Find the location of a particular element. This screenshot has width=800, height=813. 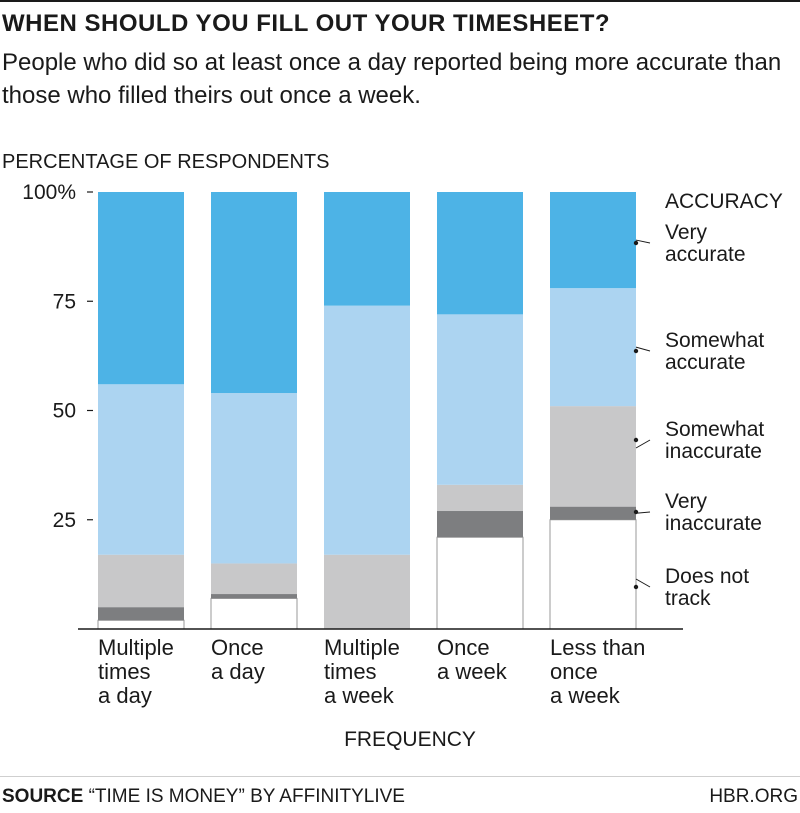

y-tick-label: 25 is located at coordinates (64, 520).